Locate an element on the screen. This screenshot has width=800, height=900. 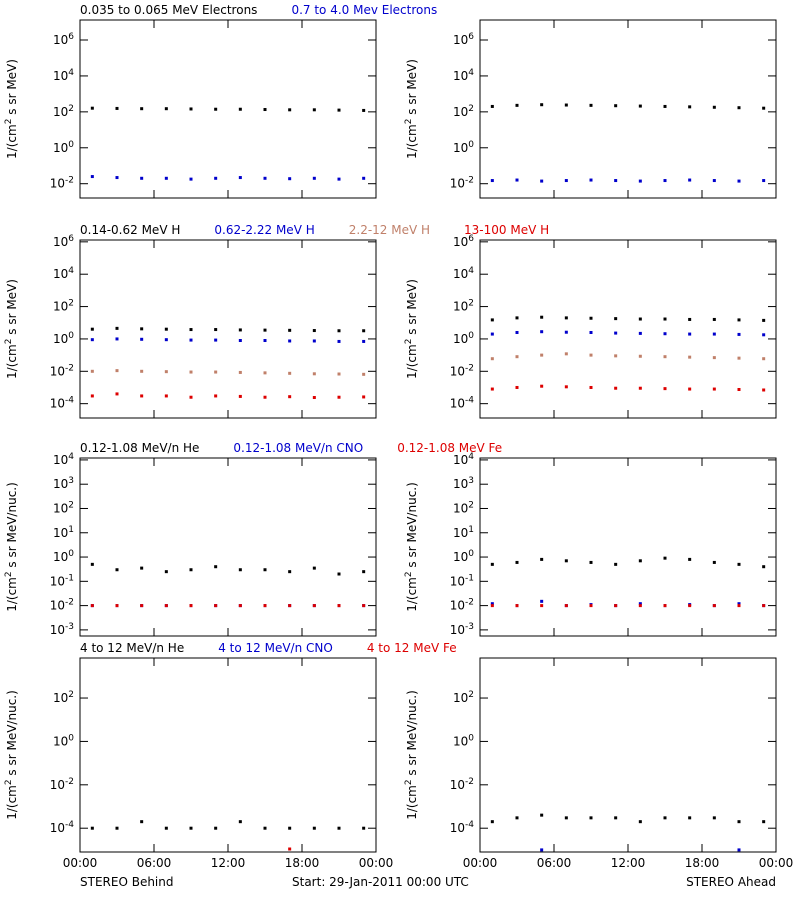
legend-entry: 0.62-2.22 MeV H is located at coordinates (264, 230).